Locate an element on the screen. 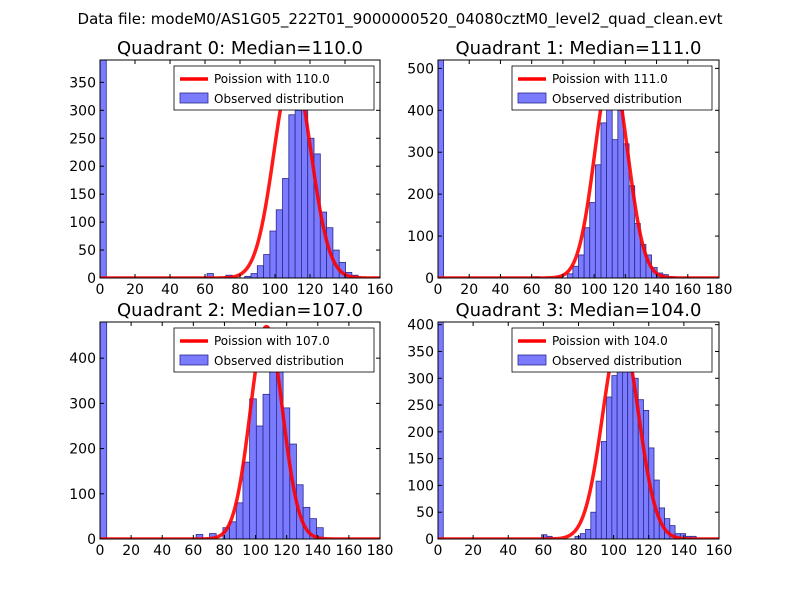  legend-label-poisson: Poission with 111.0 is located at coordinates (610, 79).